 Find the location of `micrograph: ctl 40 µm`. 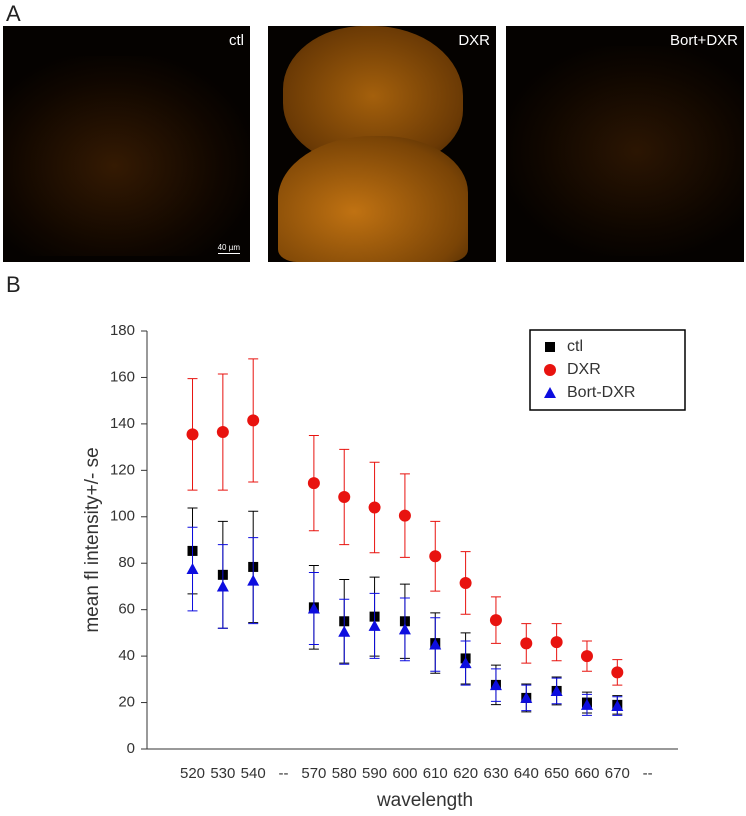

micrograph: ctl 40 µm is located at coordinates (126, 144).